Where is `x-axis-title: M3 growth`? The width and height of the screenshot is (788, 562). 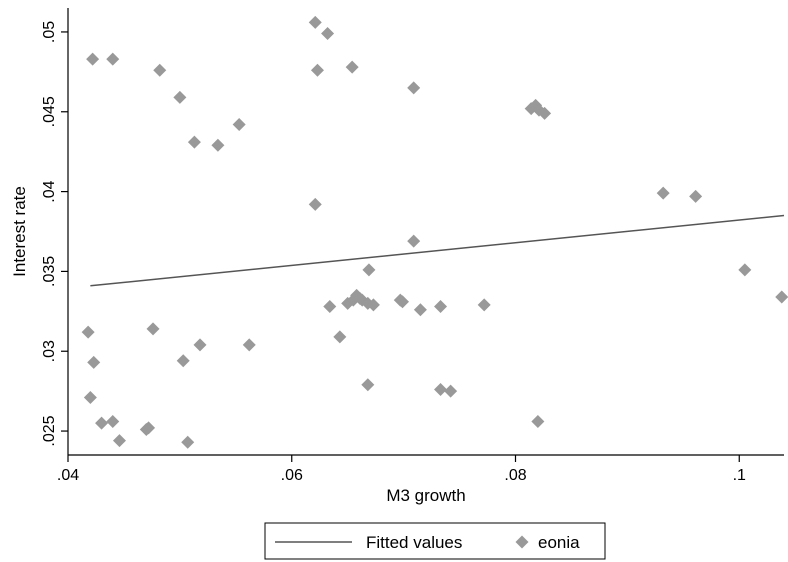
x-axis-title: M3 growth is located at coordinates (425, 495).